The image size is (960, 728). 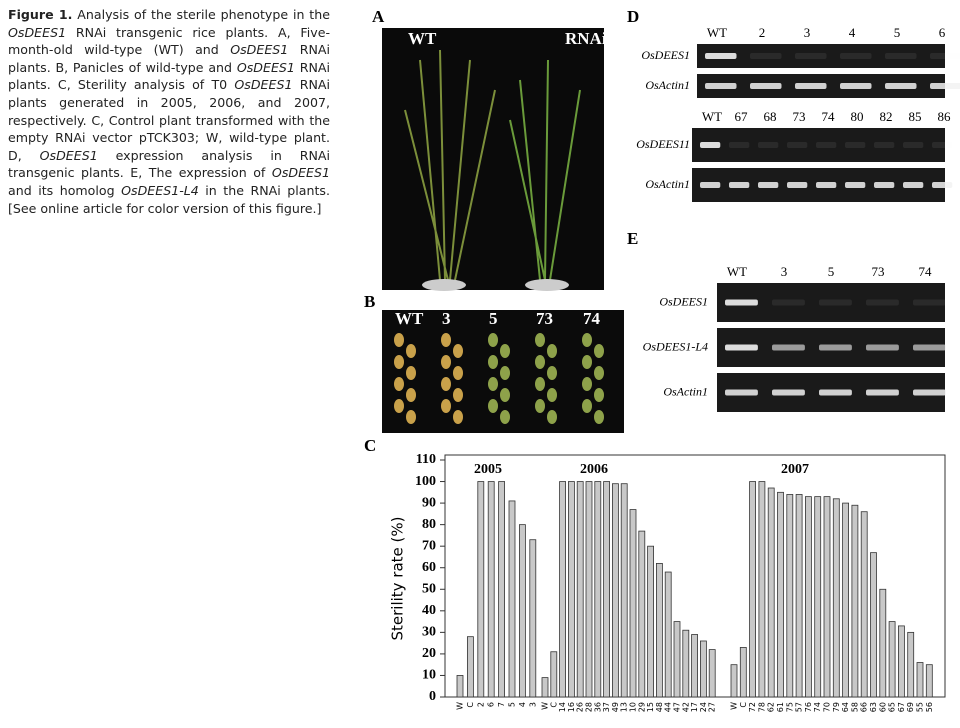 What do you see at coordinates (398, 578) in the screenshot?
I see `y-axis-label: Sterility rate (%)` at bounding box center [398, 578].